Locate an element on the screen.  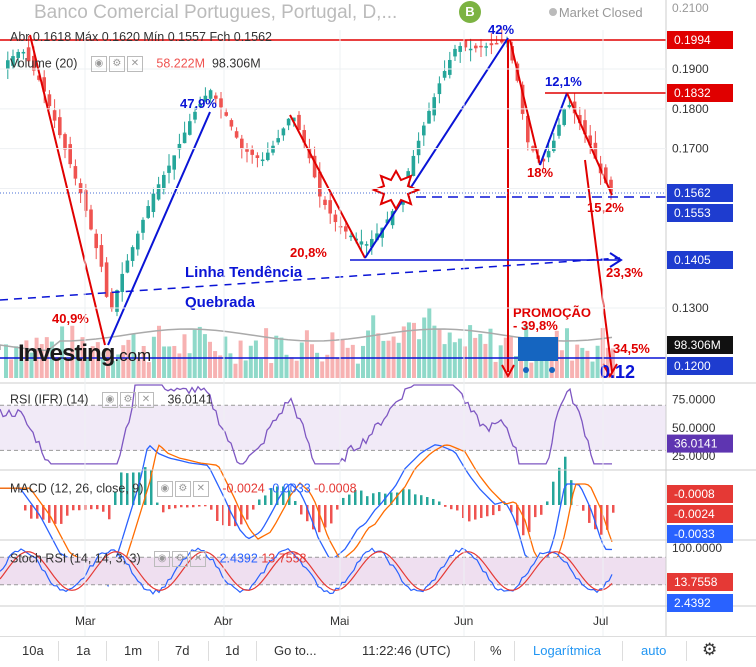
percent-toggle: % is located at coordinates (496, 650).